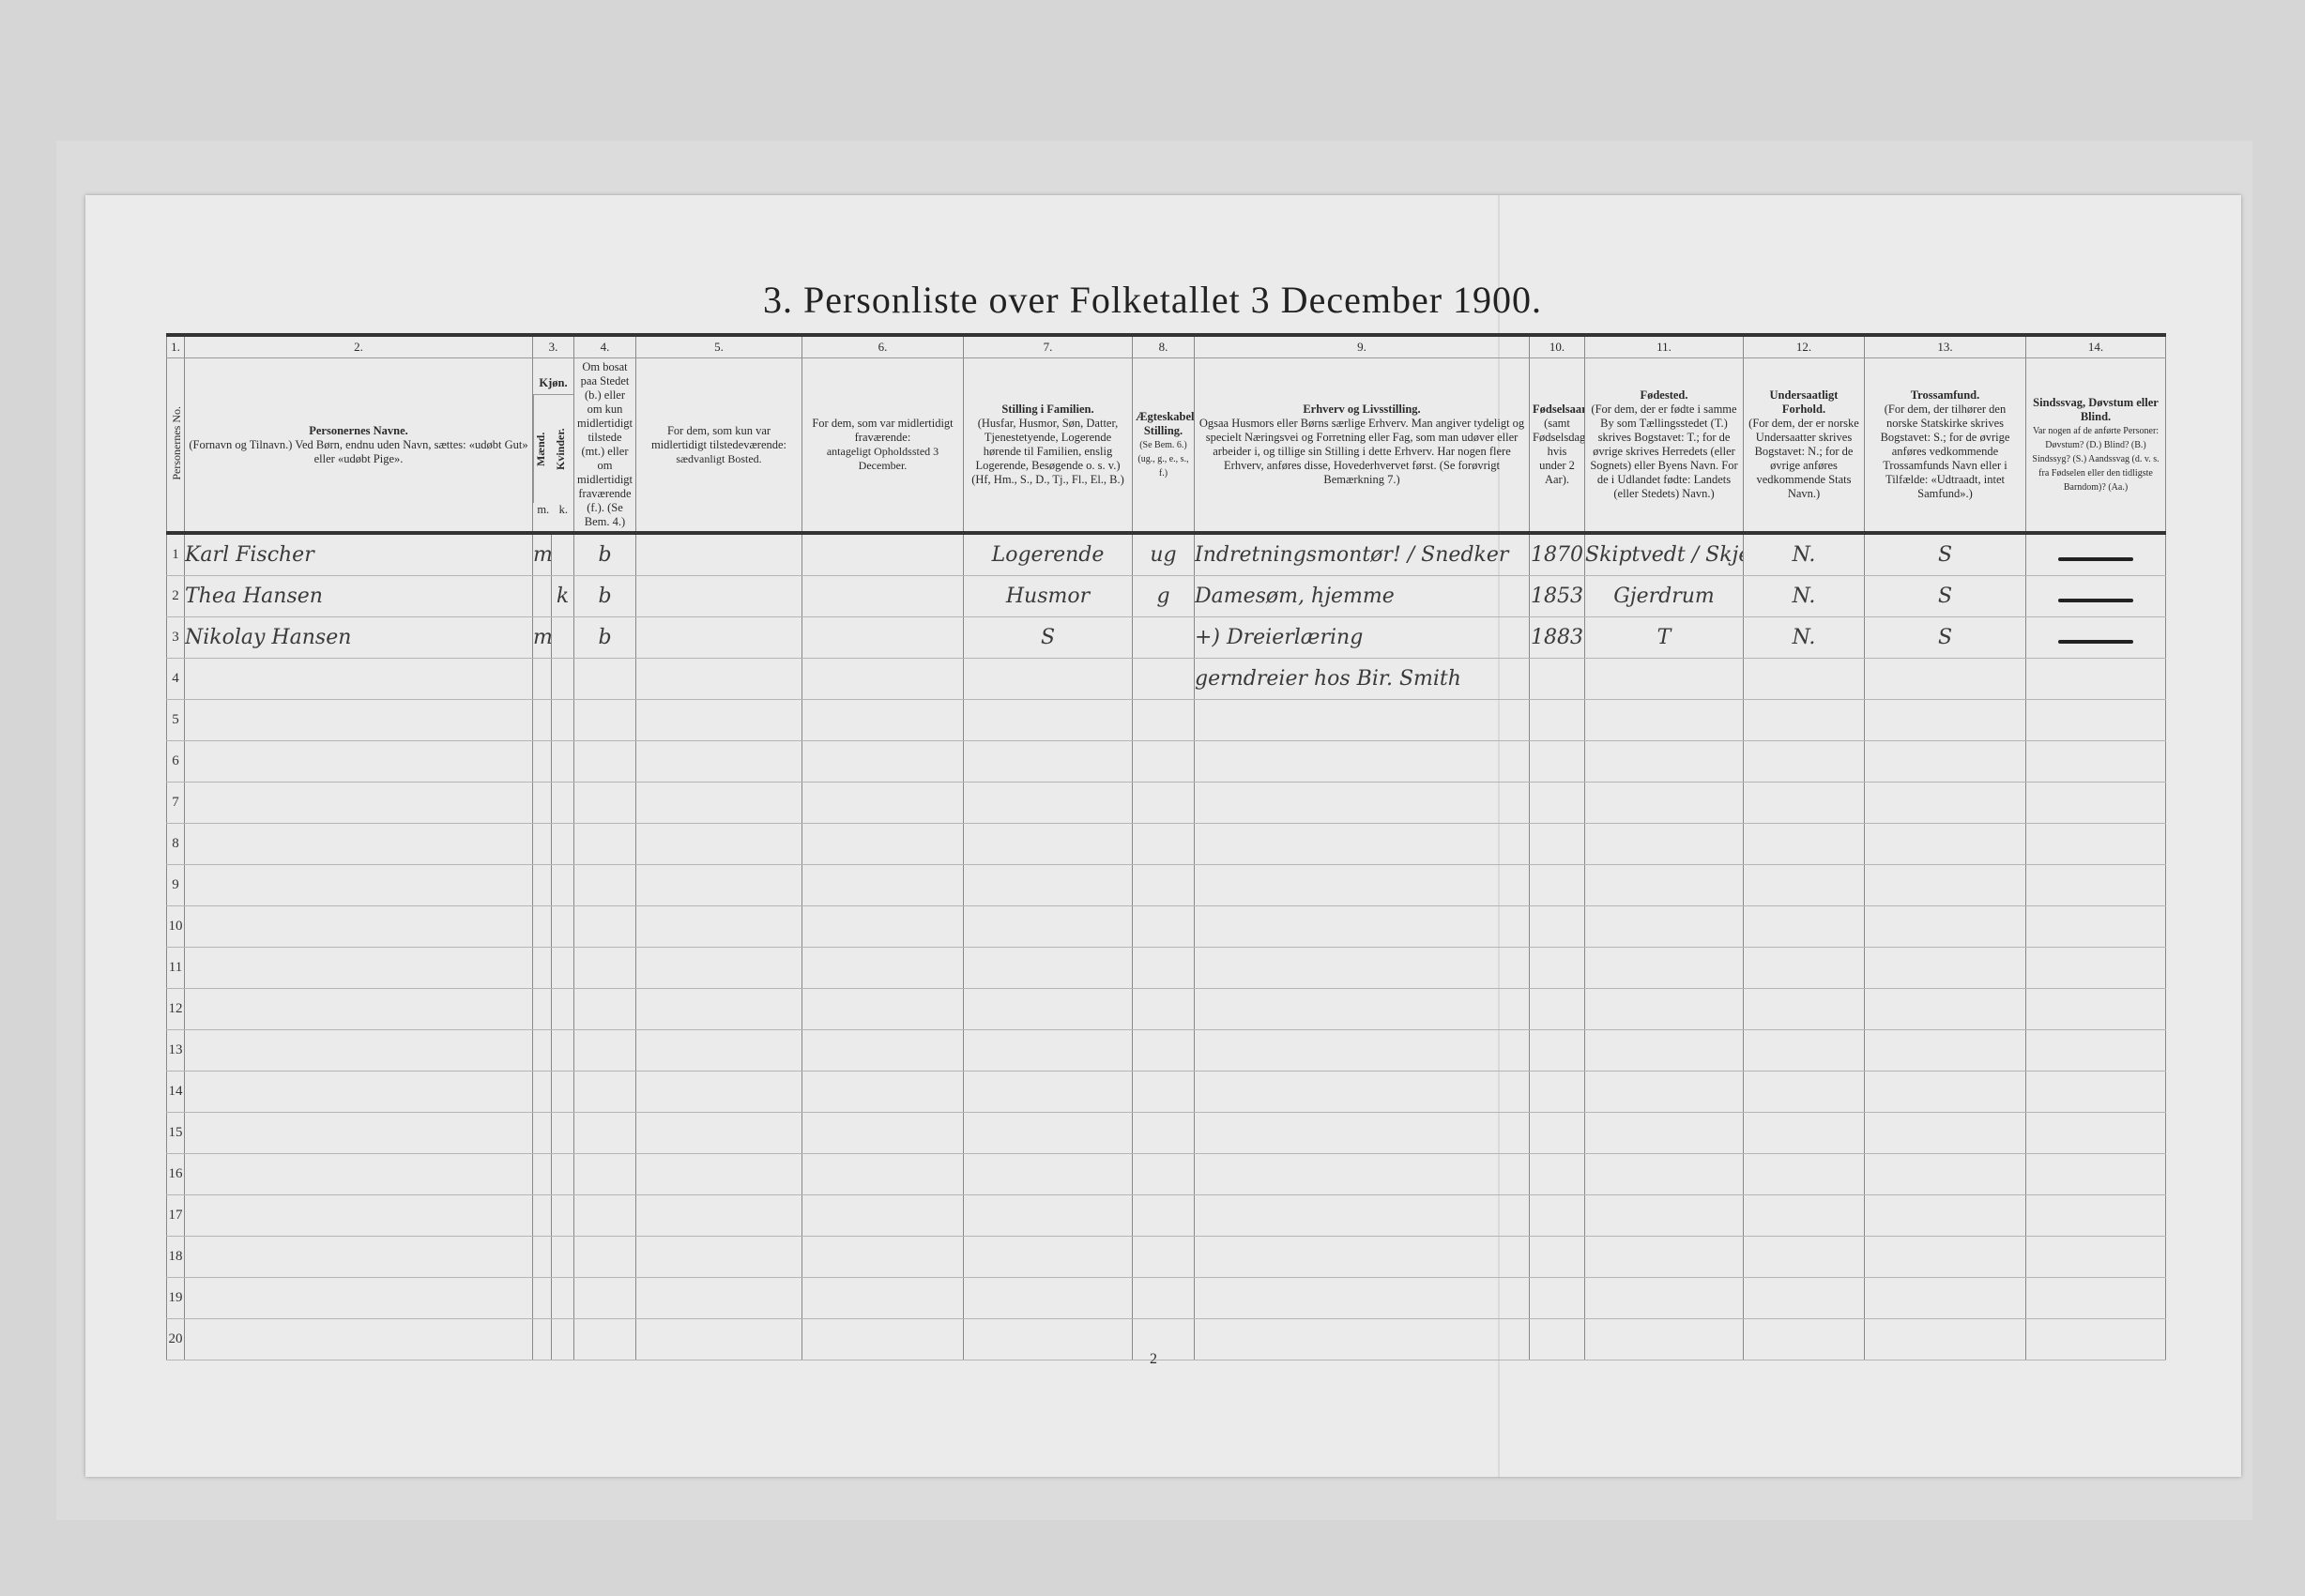 The height and width of the screenshot is (1596, 2305). Describe the element at coordinates (1362, 596) in the screenshot. I see `occupation: Damesøm, hjemme` at that location.